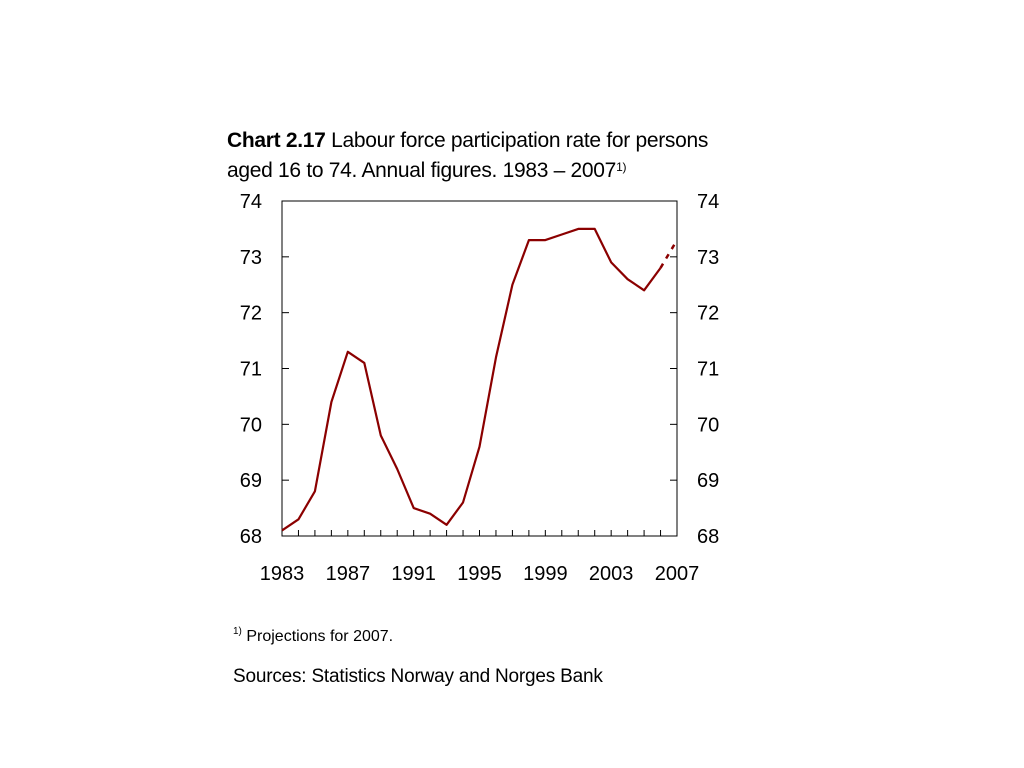 This screenshot has width=1024, height=768. I want to click on right-y-tick-label: 72, so click(708, 314).